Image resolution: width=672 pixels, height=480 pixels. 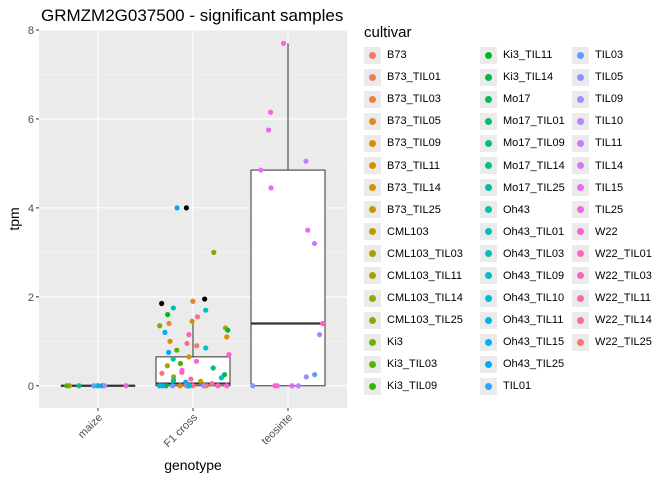 I want to click on legend-label: TIL25, so click(x=609, y=209).